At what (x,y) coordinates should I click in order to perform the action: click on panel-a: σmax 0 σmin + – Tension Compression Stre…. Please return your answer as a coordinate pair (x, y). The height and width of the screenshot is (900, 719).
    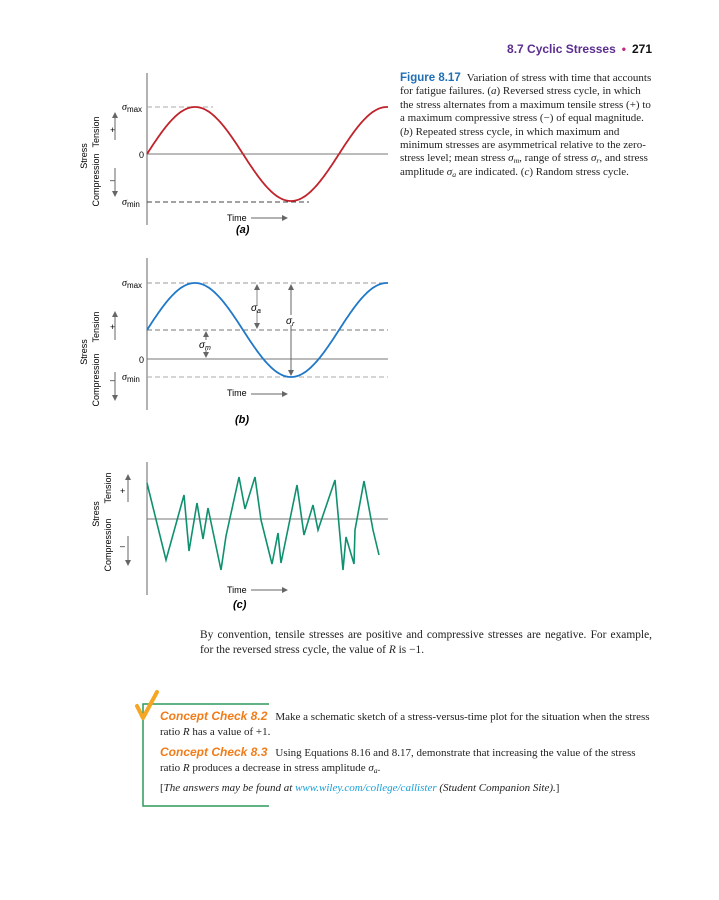
    Looking at the image, I should click on (233, 154).